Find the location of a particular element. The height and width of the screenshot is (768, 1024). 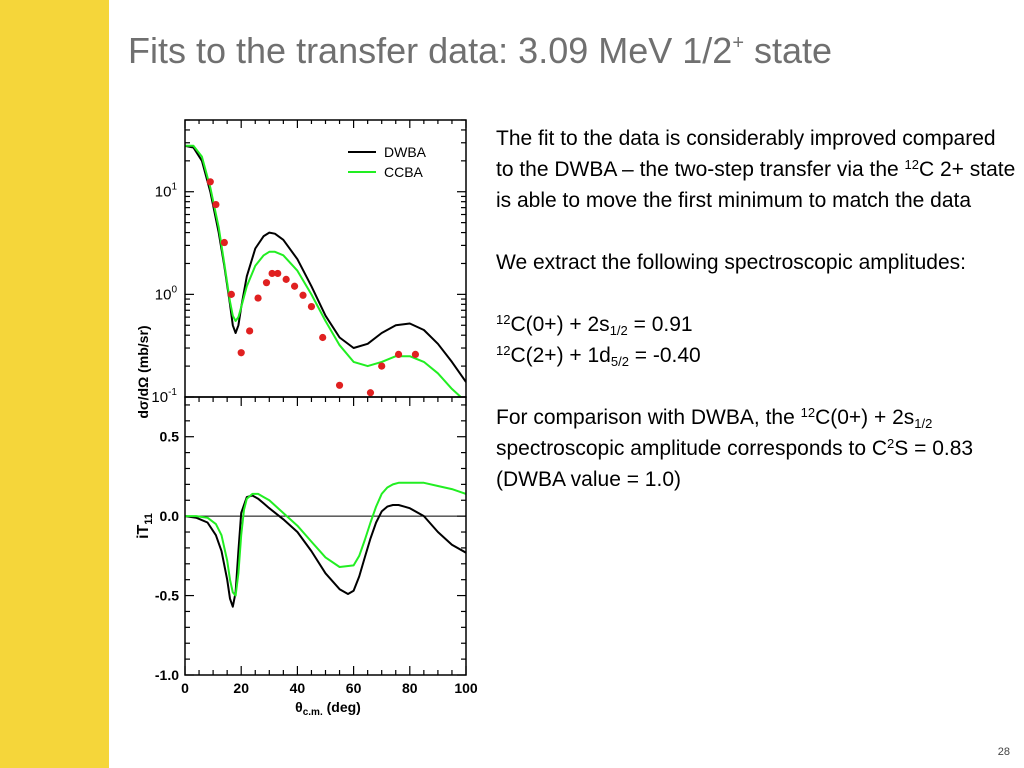

accent-sidebar is located at coordinates (54, 384).